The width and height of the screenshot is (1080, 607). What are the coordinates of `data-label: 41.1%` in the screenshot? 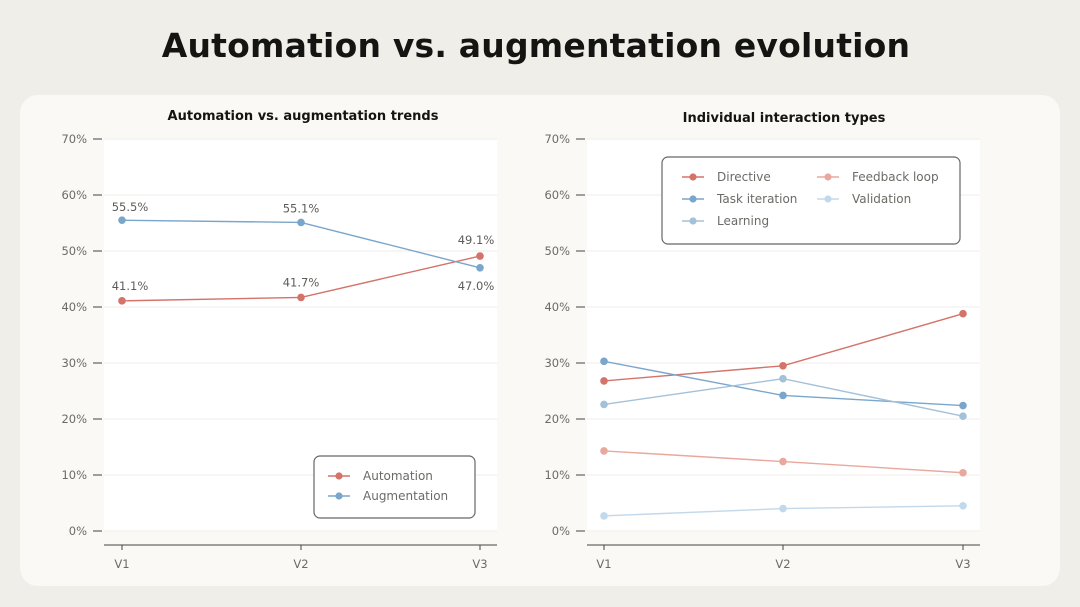 It's located at (130, 286).